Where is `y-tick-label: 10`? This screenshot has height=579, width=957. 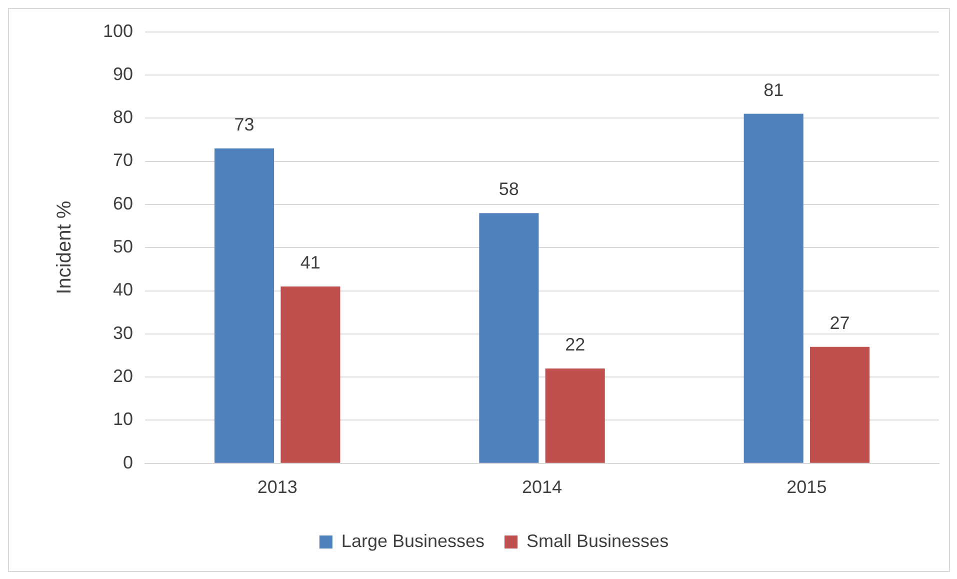 y-tick-label: 10 is located at coordinates (123, 419).